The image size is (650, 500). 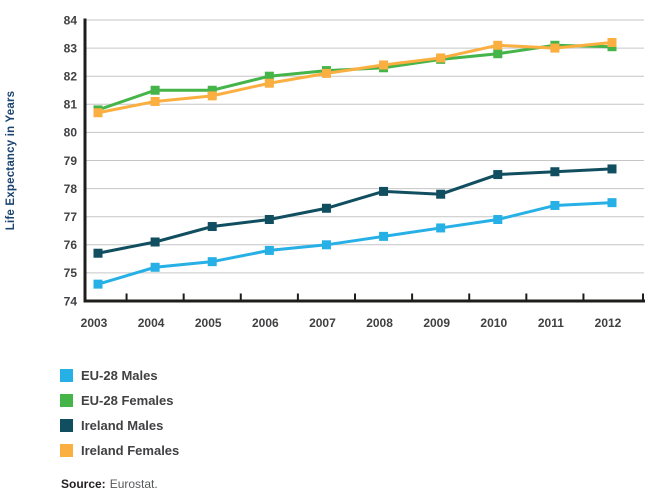 I want to click on x-tick-label-2012: 2012, so click(x=608, y=323).